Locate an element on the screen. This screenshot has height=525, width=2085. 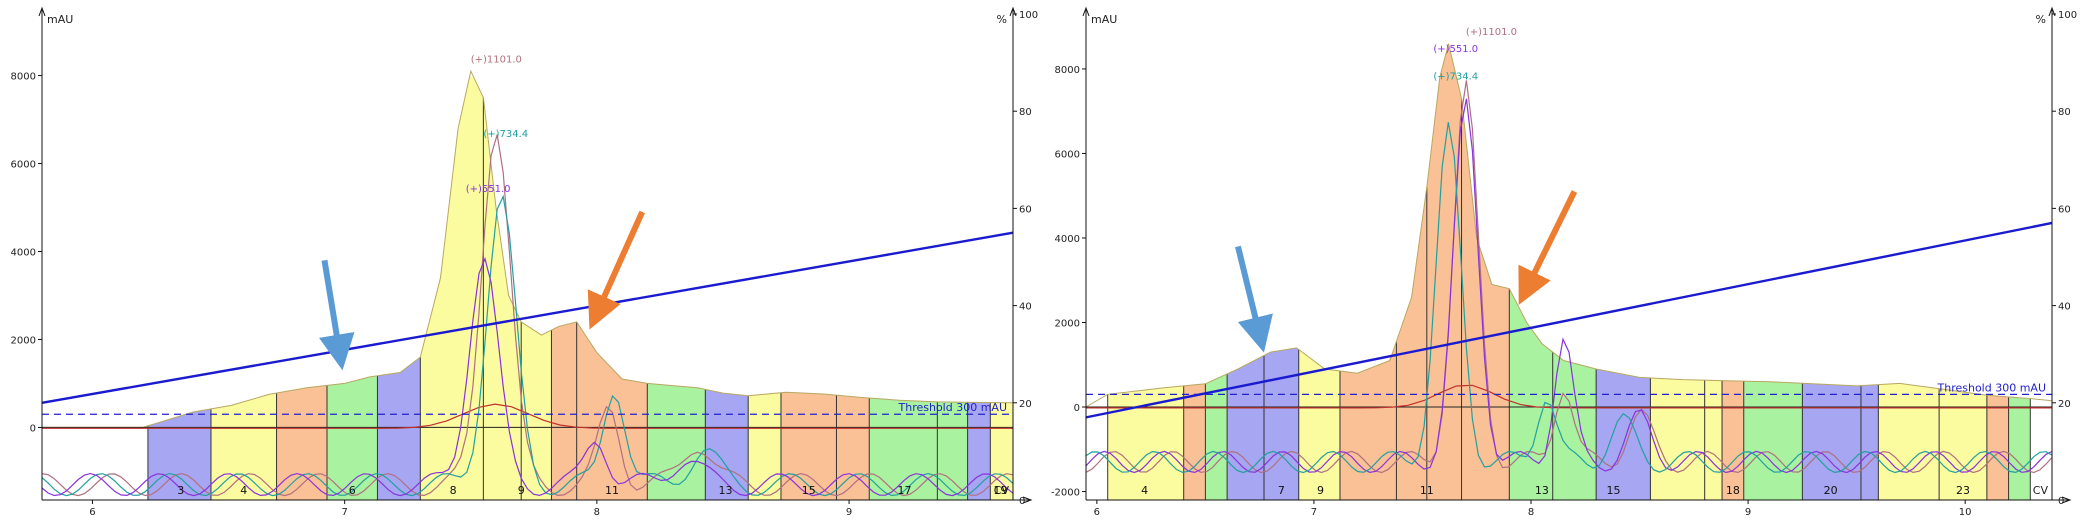
fraction-label: 7 is located at coordinates (1281, 490).